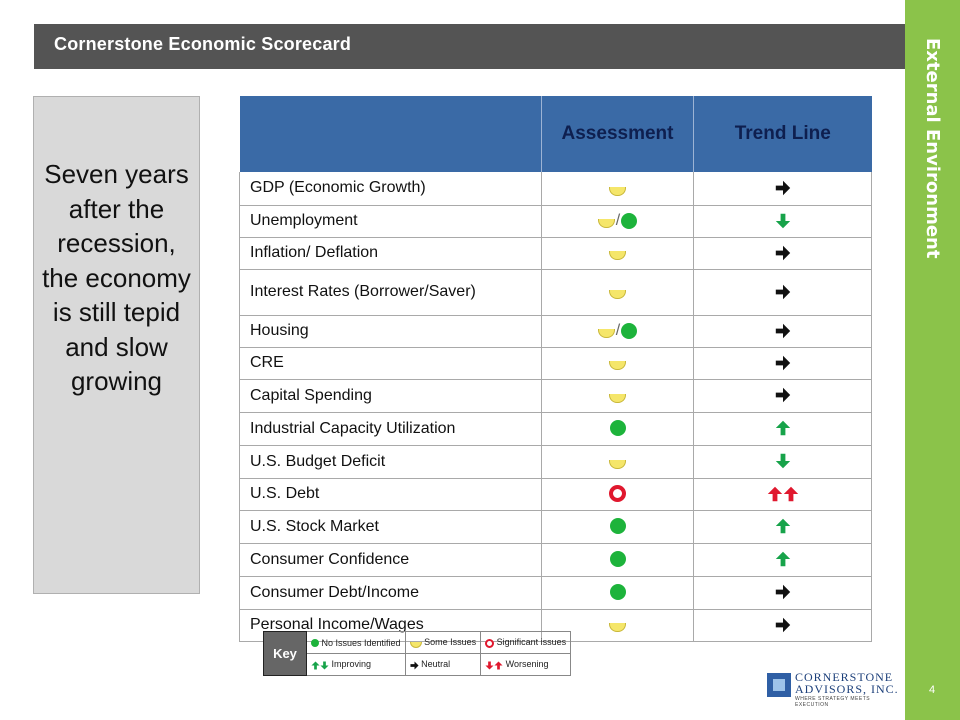 This screenshot has height=720, width=960. I want to click on key-no-issues-label: No Issues Identified, so click(361, 642).